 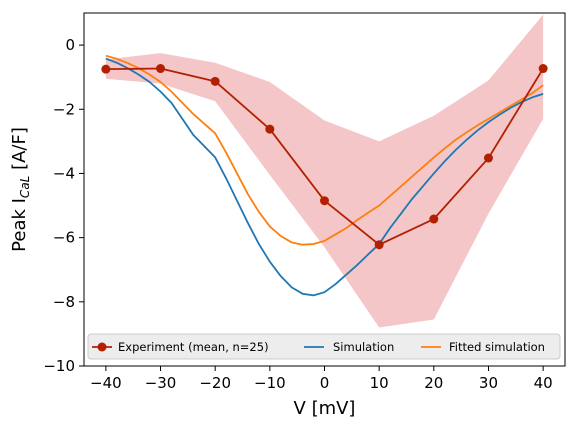 I want to click on y-axis-label-unit: [A/F], so click(x=19, y=151).